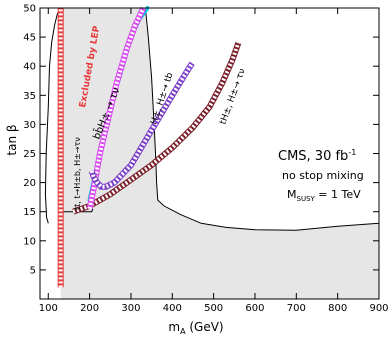  Describe the element at coordinates (337, 308) in the screenshot. I see `x-tick-label: 800` at that location.